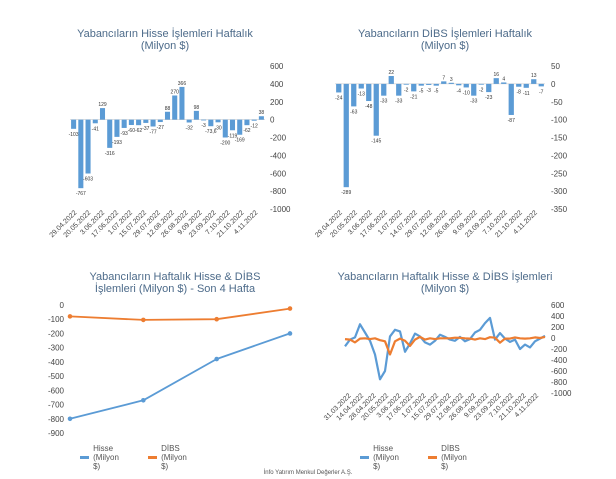  What do you see at coordinates (168, 109) in the screenshot?
I see `data-label: 88` at bounding box center [168, 109].